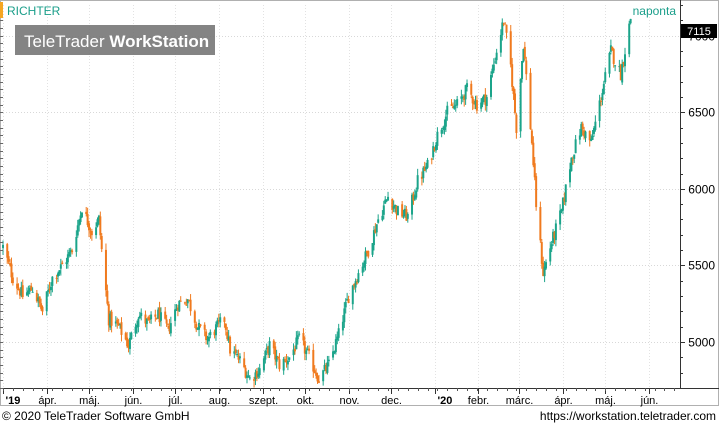 This screenshot has height=426, width=719. Describe the element at coordinates (627, 416) in the screenshot. I see `source-url-link: https://workstation.teletrader.com` at that location.